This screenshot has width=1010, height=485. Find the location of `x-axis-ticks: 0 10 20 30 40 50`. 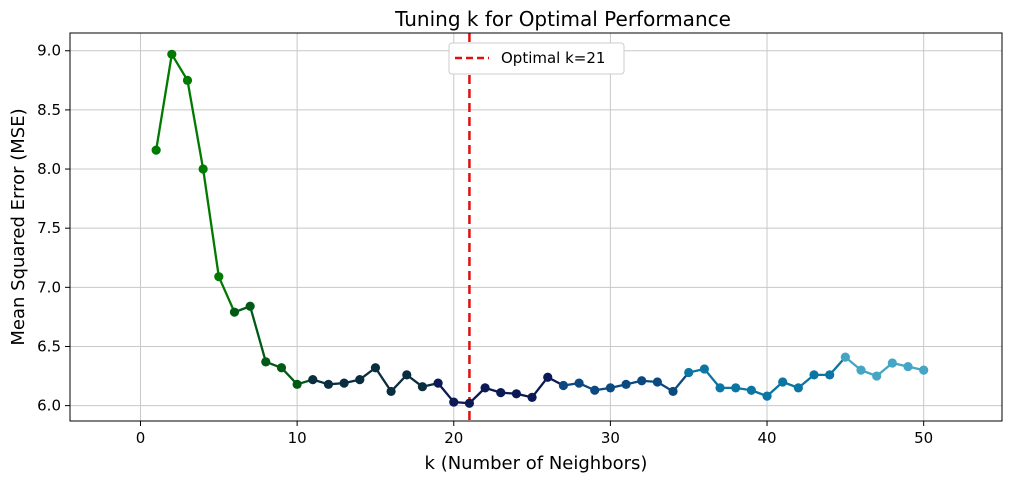

x-axis-ticks: 0 10 20 30 40 50 is located at coordinates (534, 434).